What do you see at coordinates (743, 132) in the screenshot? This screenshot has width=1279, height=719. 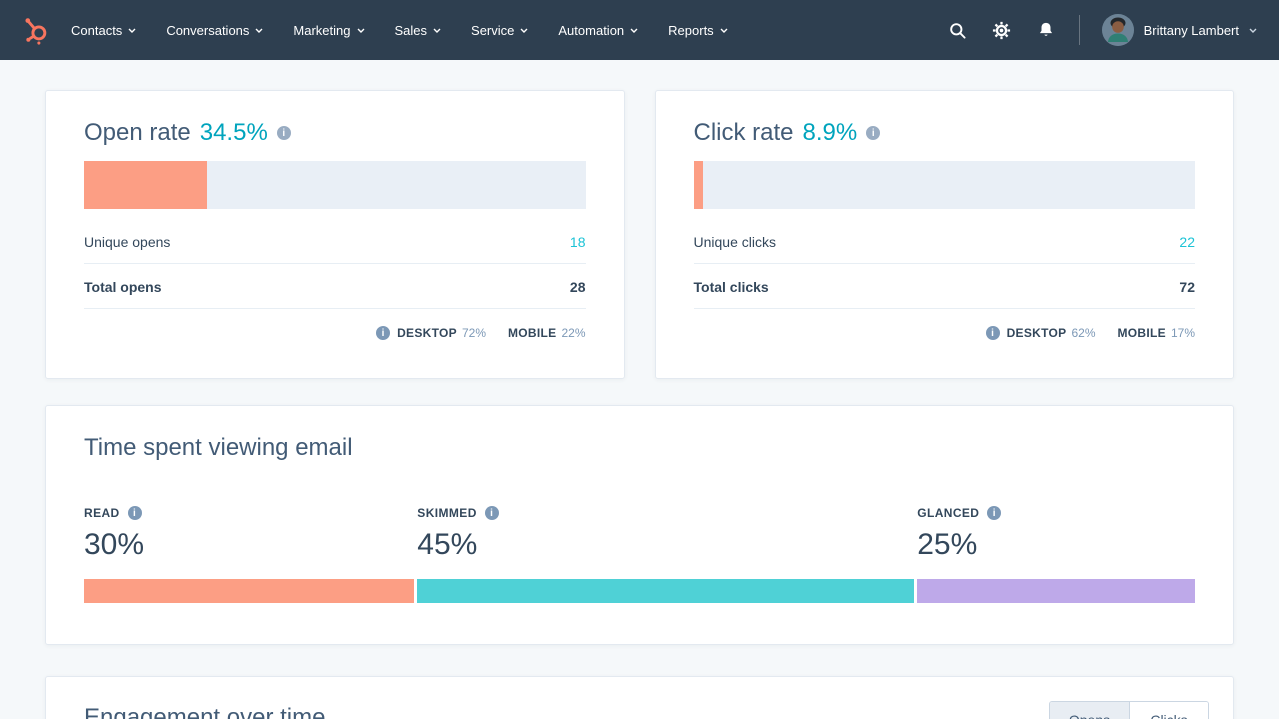 I see `click-rate-title: Click rate` at bounding box center [743, 132].